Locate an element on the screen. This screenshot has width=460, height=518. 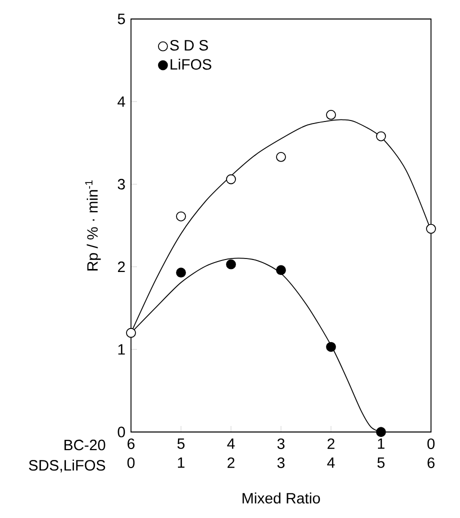
x-tick-label: 0 is located at coordinates (131, 462).